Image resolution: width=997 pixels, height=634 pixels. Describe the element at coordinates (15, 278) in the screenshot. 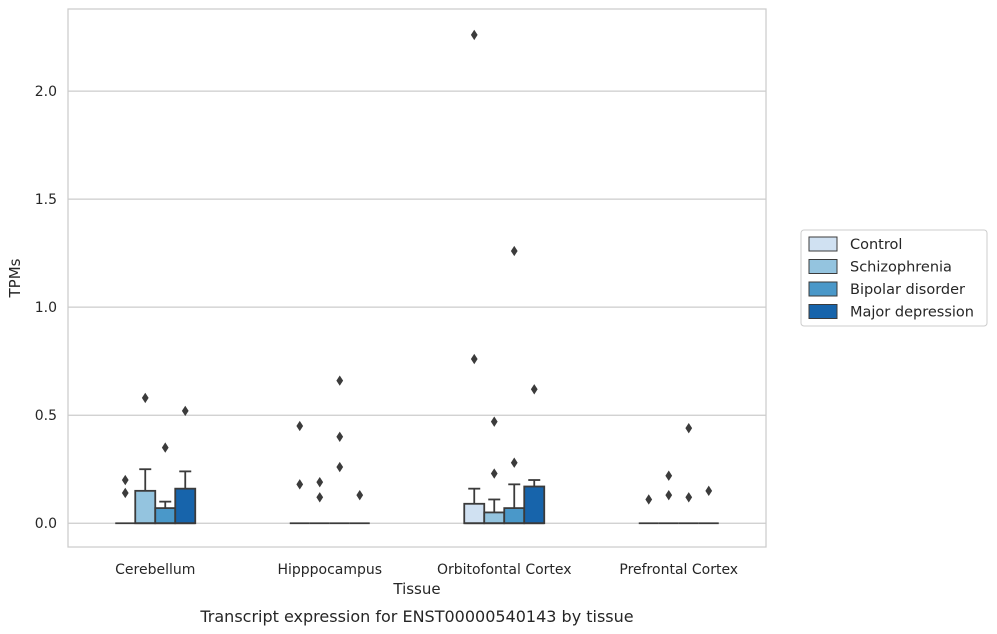

I see `y-axis-title: TPMs` at that location.